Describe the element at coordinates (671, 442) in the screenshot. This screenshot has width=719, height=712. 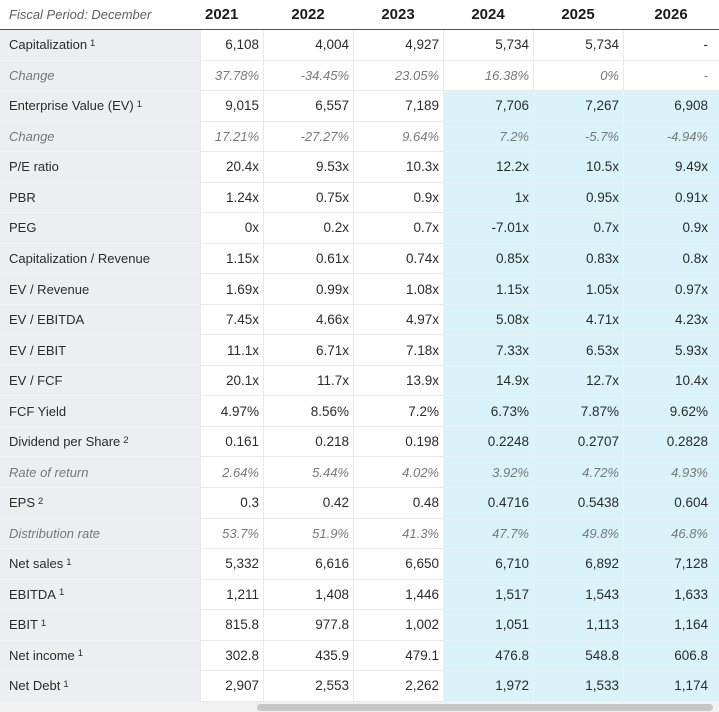
I see `value-cell: 0.2828` at that location.